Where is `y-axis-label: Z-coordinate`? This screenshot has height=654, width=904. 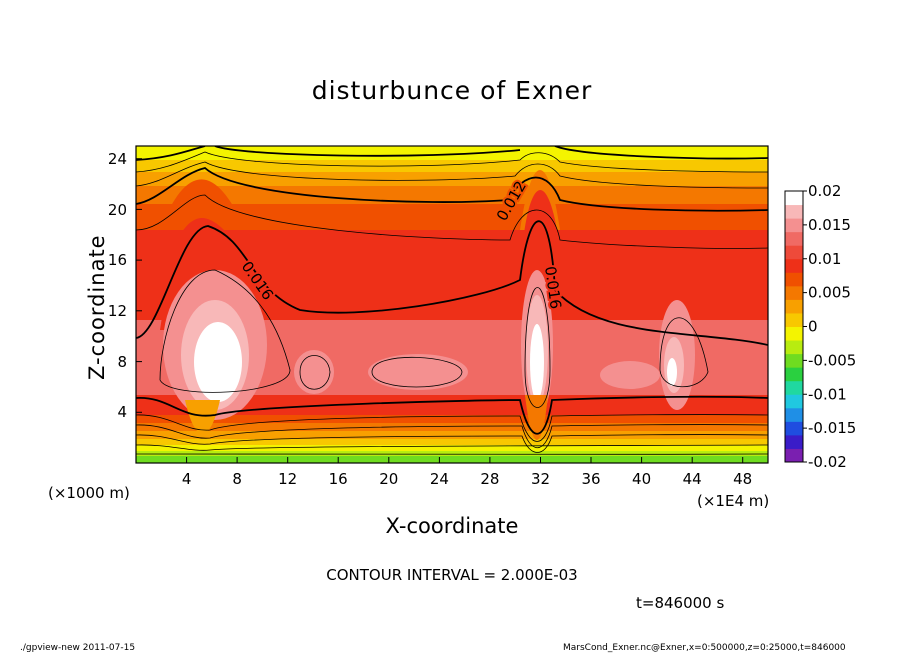
y-axis-label: Z-coordinate is located at coordinates (97, 307).